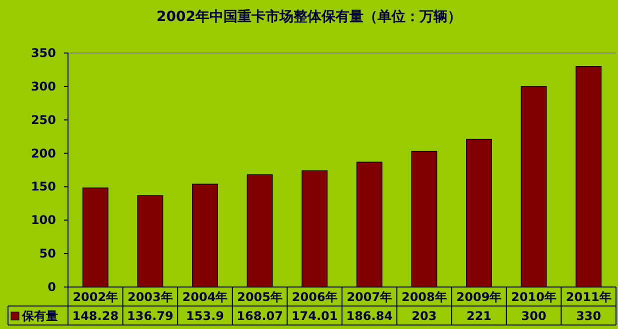 The width and height of the screenshot is (618, 329). I want to click on legend-label: 保有量, so click(39, 316).